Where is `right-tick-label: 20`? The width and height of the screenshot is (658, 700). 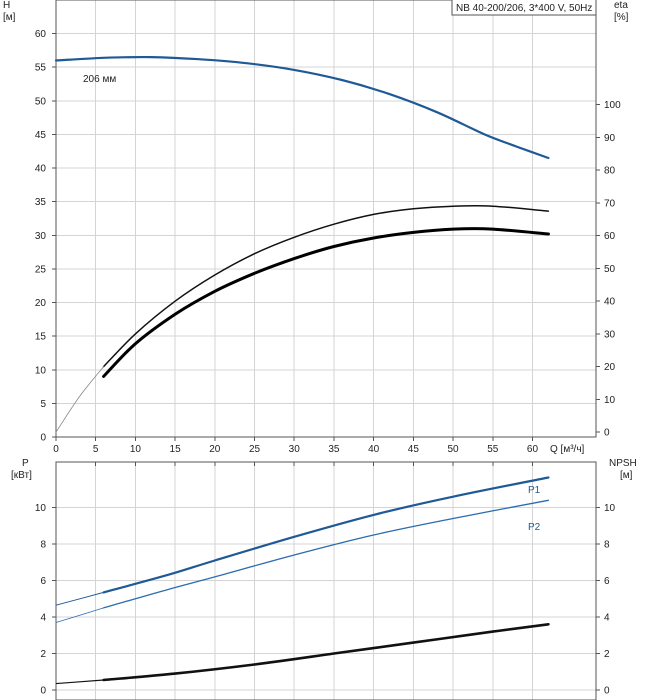
right-tick-label: 20 is located at coordinates (610, 367).